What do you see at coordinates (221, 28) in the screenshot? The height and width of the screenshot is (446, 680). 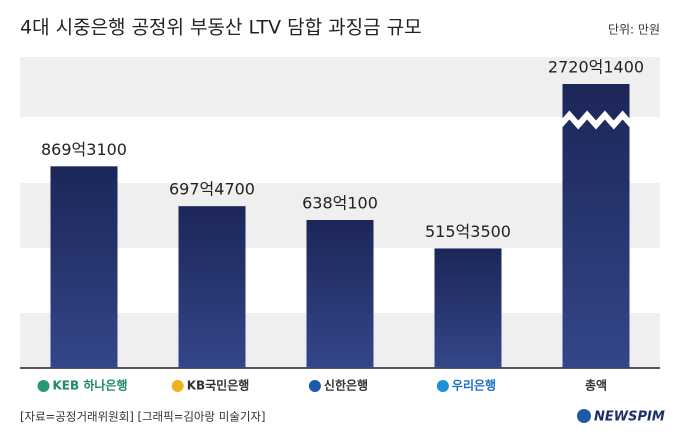 I see `chart-title: 4대 시중은행 공정위 부동산 LTV 담합 과징금 규모` at bounding box center [221, 28].